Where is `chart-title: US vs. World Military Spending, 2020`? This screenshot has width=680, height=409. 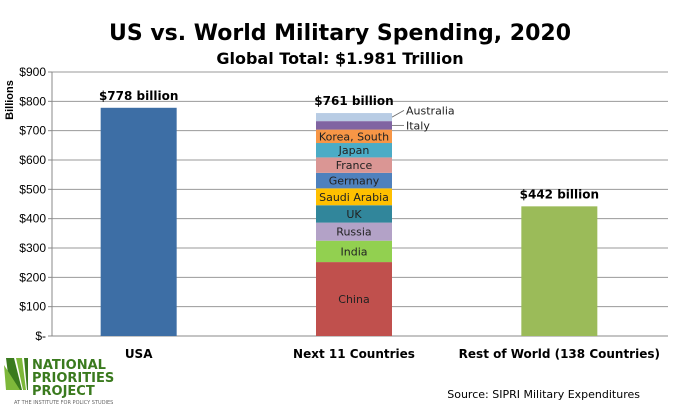
chart-title: US vs. World Military Spending, 2020 is located at coordinates (340, 33).